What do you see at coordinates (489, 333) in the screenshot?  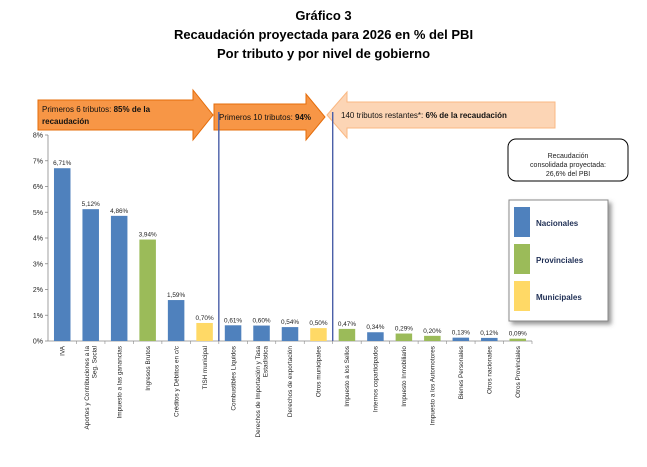 I see `bar-value-label: 0,12%` at bounding box center [489, 333].